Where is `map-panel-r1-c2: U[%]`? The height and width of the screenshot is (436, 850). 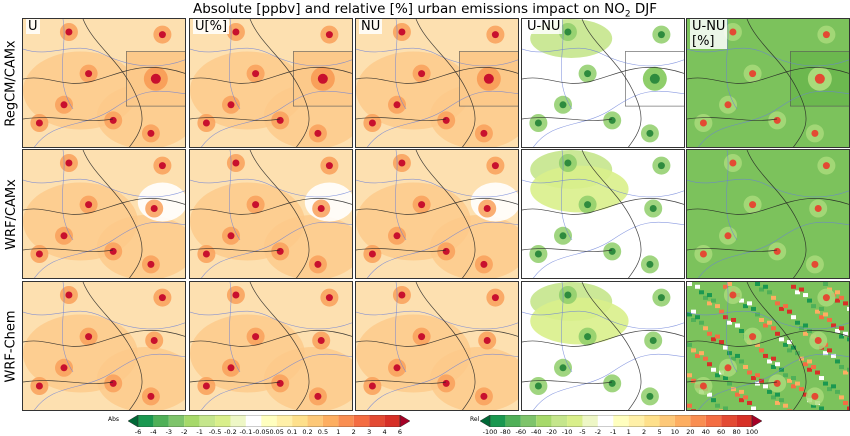
map-panel-r1-c2: U[%] is located at coordinates (271, 83).